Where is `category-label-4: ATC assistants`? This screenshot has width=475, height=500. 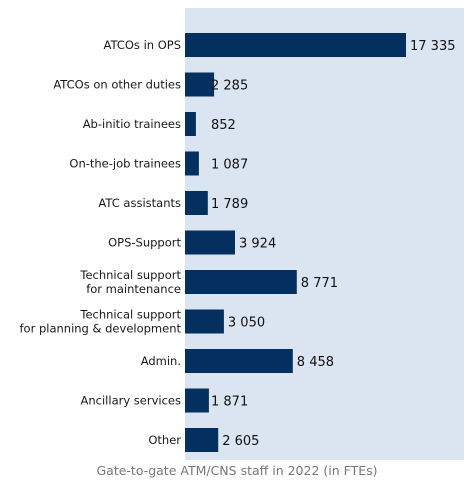
category-label-4: ATC assistants is located at coordinates (139, 203).